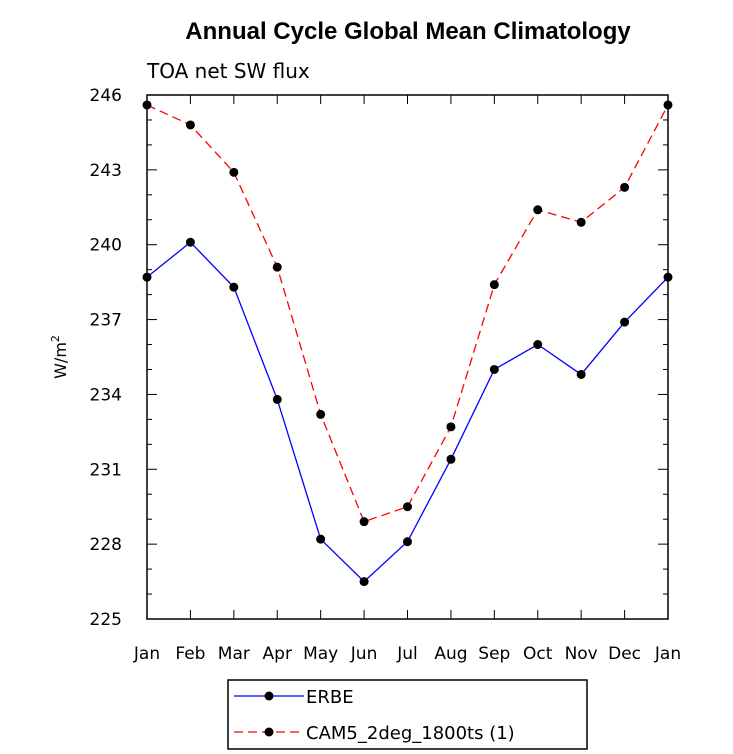  What do you see at coordinates (60, 360) in the screenshot?
I see `y-axis-label-text: W/m` at bounding box center [60, 360].